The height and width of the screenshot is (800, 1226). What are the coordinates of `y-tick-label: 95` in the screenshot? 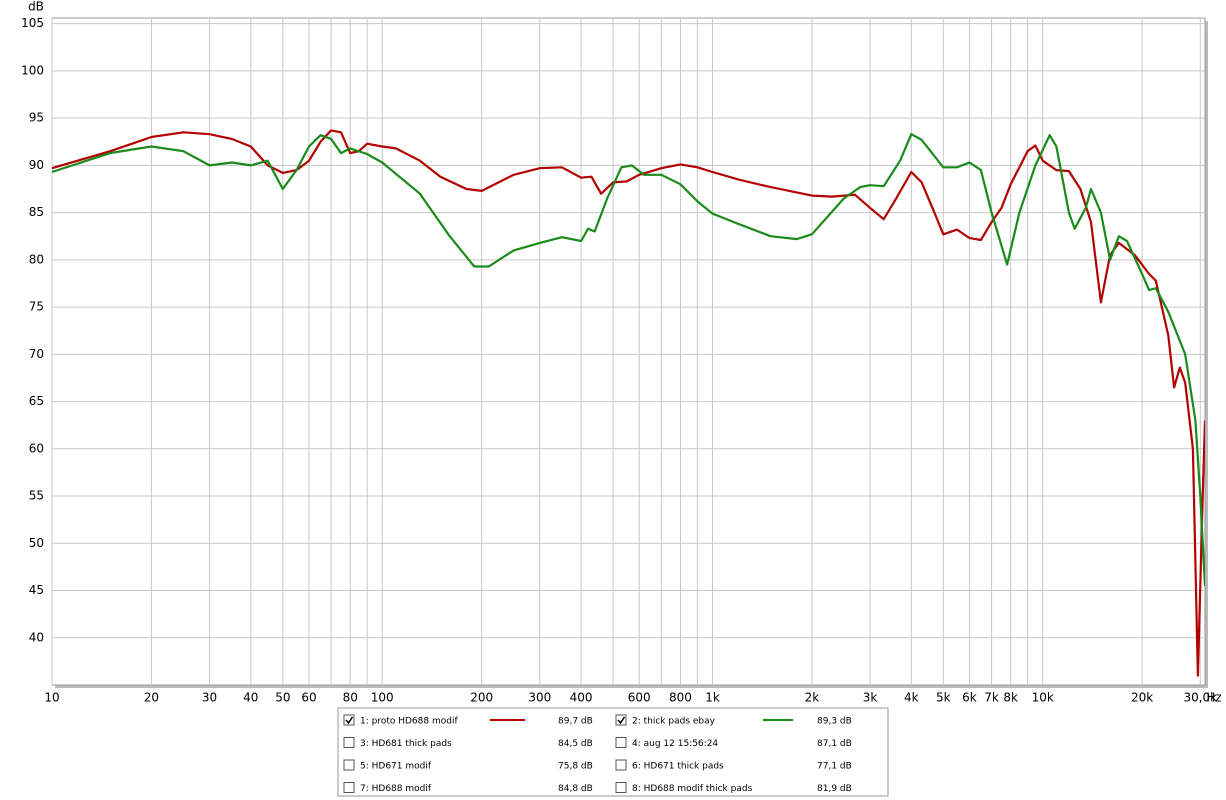 It's located at (36, 118).